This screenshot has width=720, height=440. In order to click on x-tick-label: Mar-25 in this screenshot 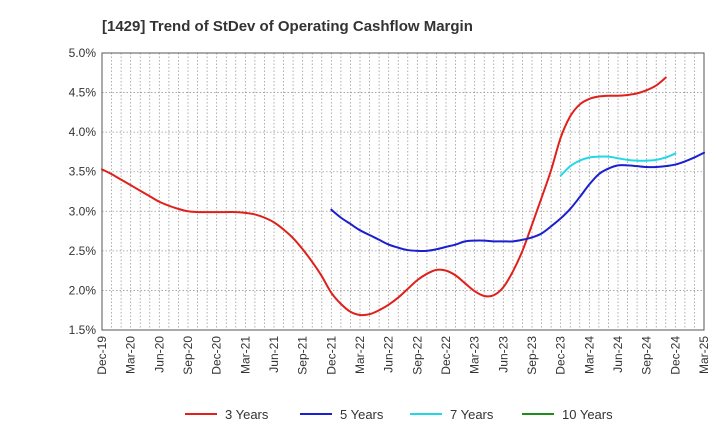, I will do `click(704, 355)`.